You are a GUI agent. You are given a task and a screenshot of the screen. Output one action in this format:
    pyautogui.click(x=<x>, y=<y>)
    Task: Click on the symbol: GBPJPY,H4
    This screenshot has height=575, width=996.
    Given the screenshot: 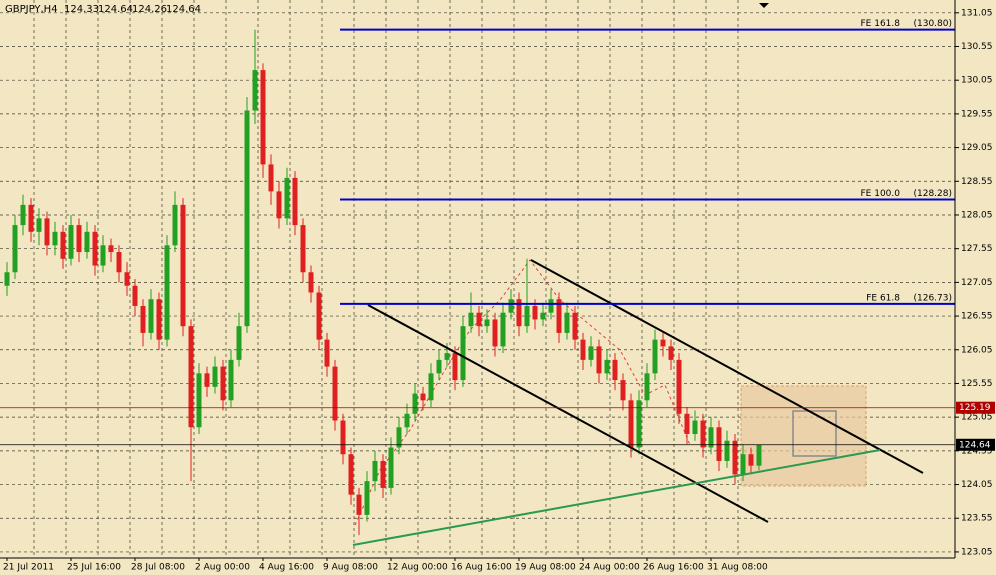 What is the action you would take?
    pyautogui.click(x=31, y=9)
    